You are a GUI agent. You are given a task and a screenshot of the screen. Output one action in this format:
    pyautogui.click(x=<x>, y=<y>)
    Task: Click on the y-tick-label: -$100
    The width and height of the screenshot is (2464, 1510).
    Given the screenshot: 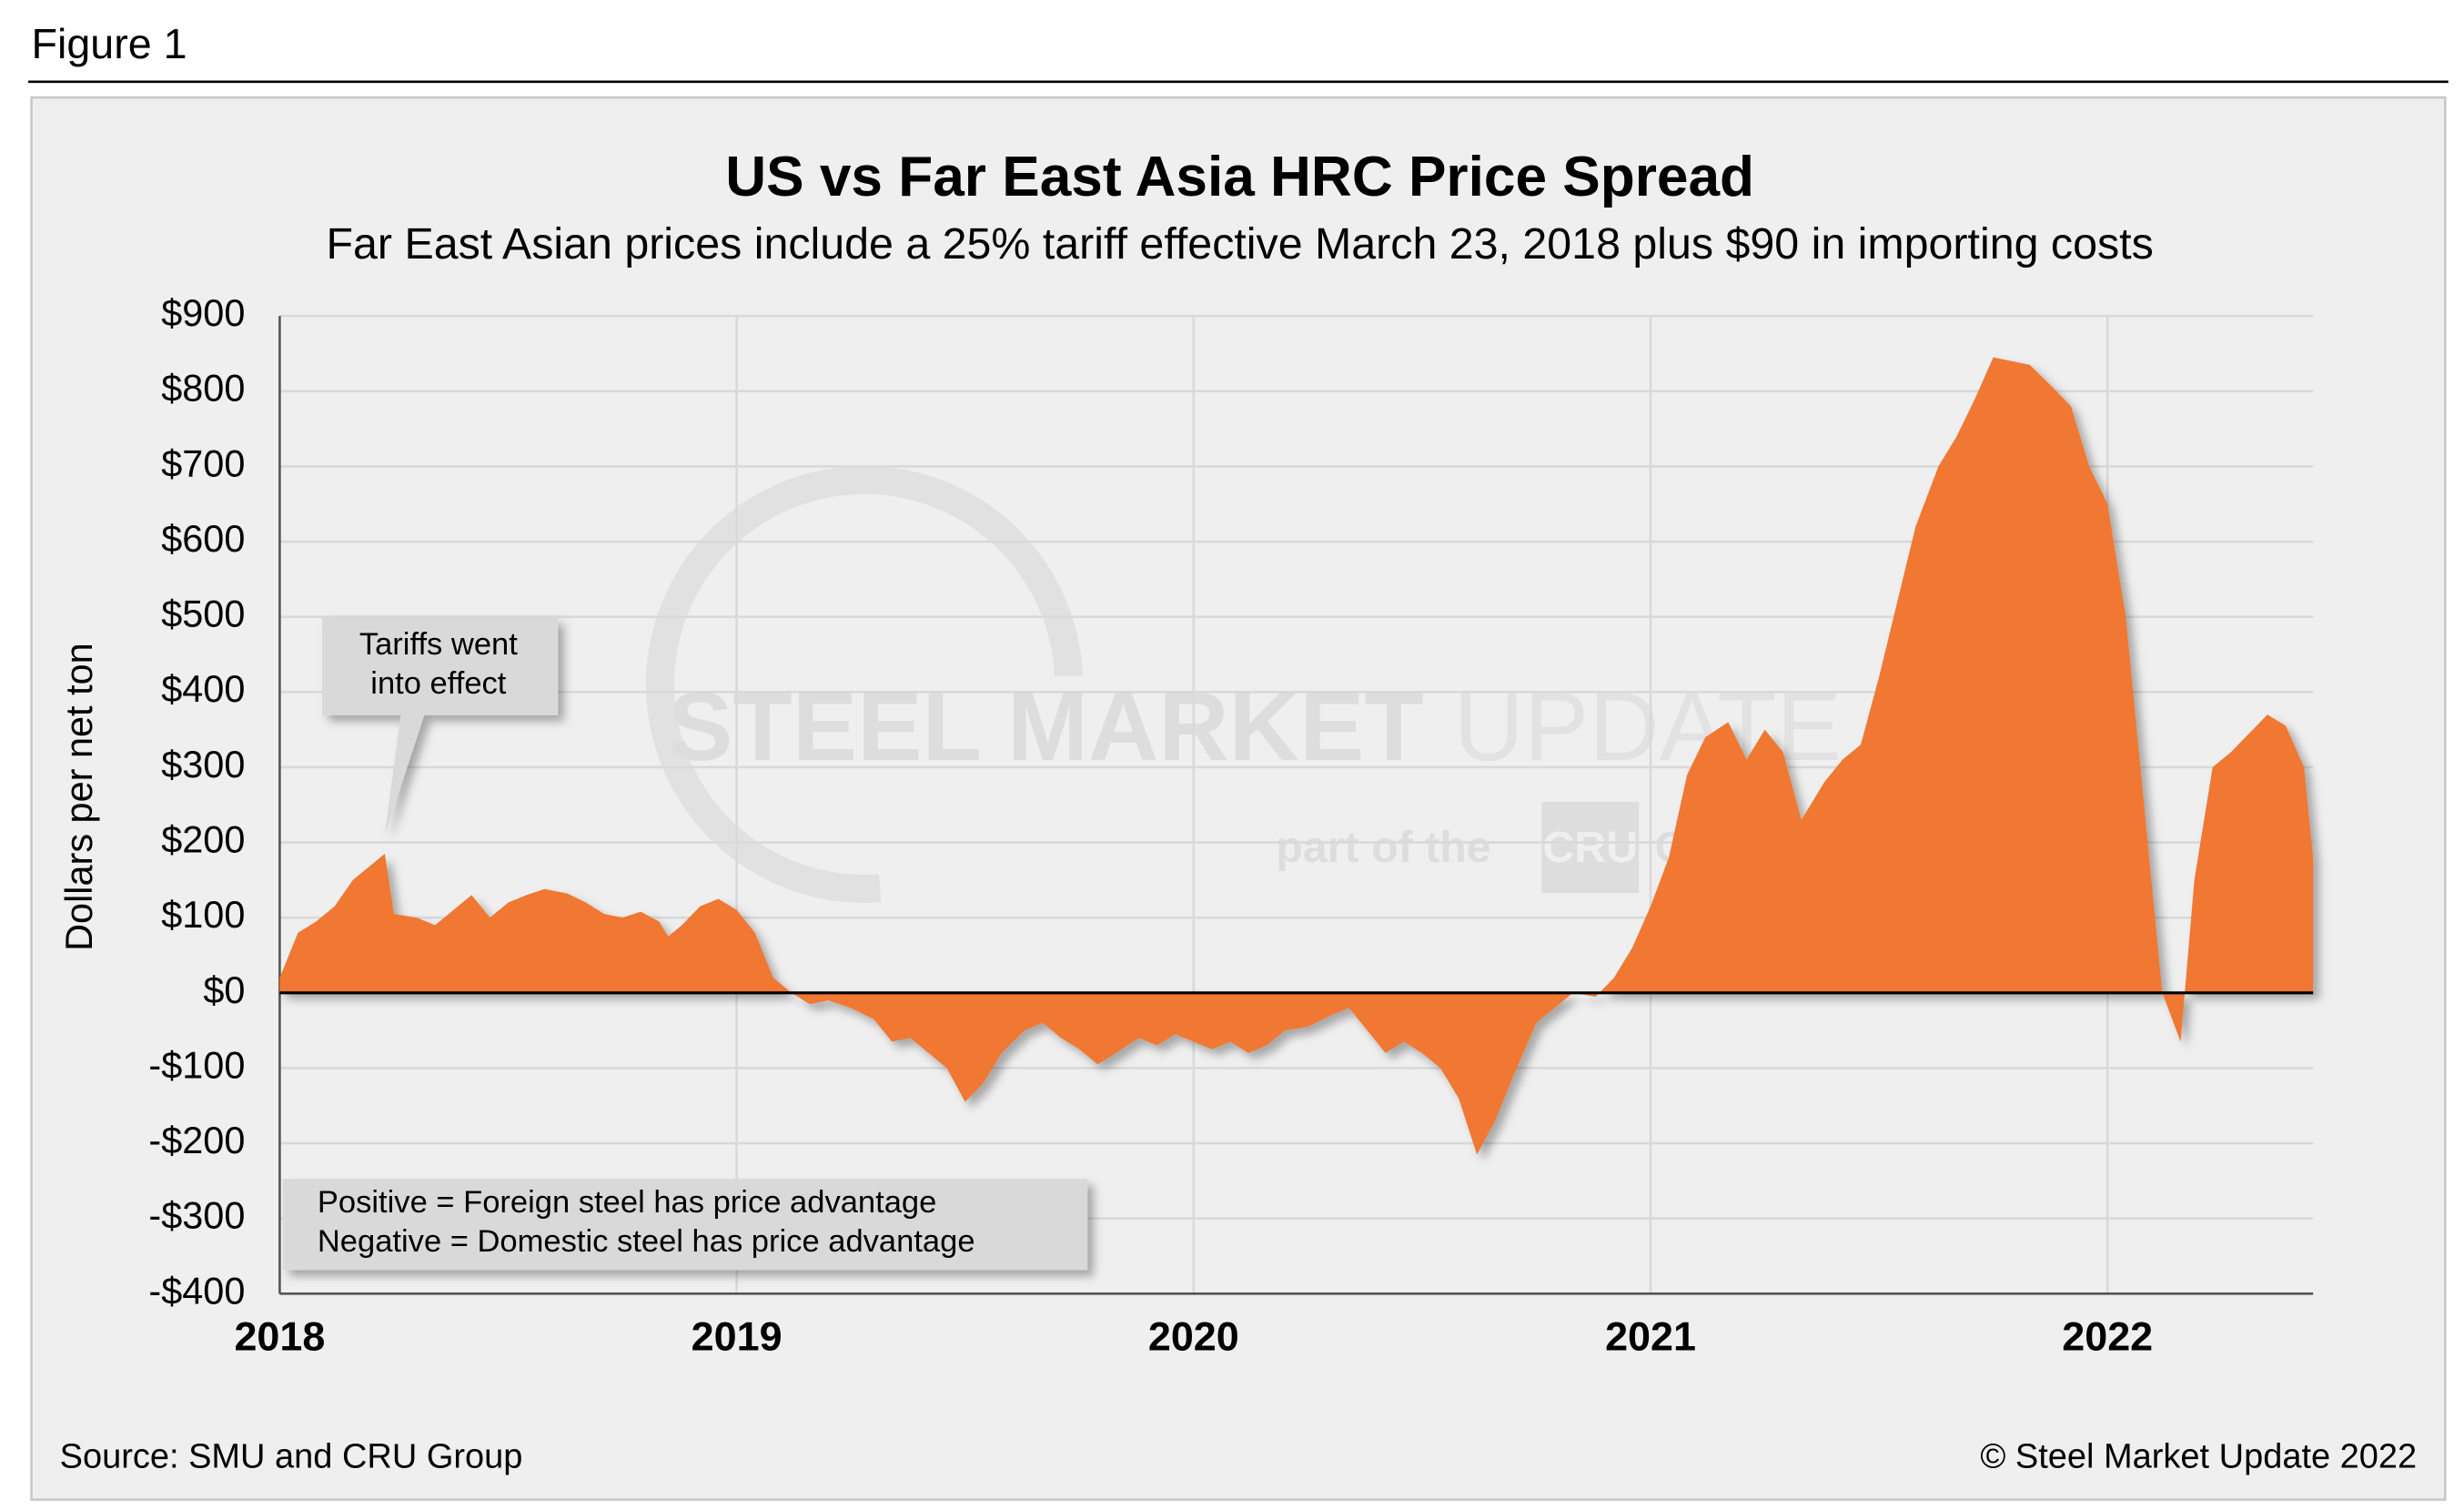 What is the action you would take?
    pyautogui.click(x=196, y=1065)
    